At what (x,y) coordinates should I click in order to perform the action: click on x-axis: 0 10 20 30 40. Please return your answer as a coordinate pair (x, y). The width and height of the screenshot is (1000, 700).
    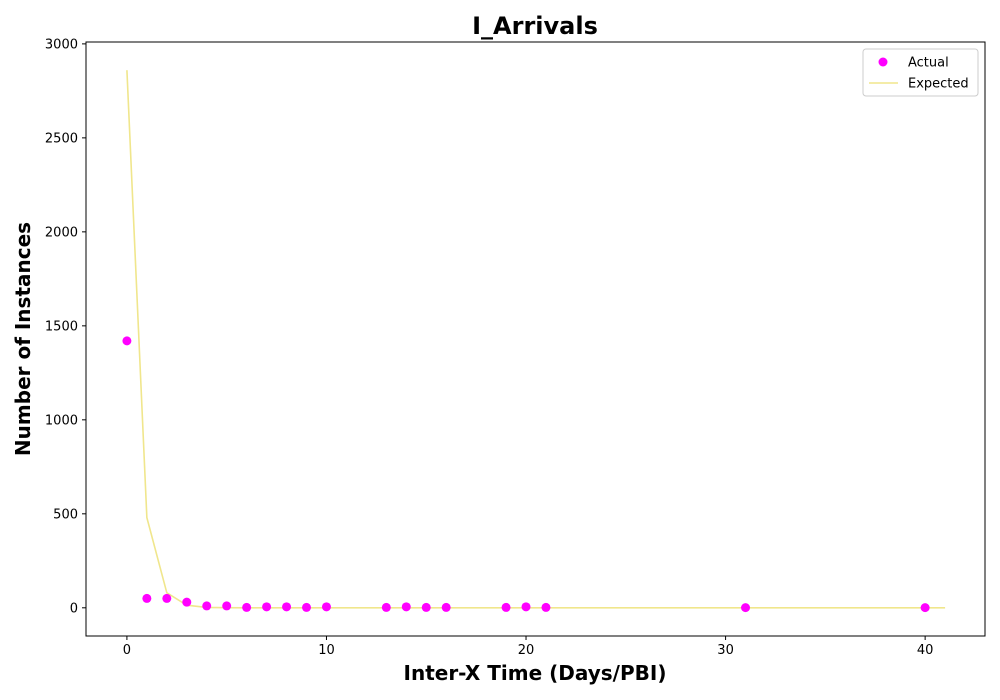
    Looking at the image, I should click on (528, 647).